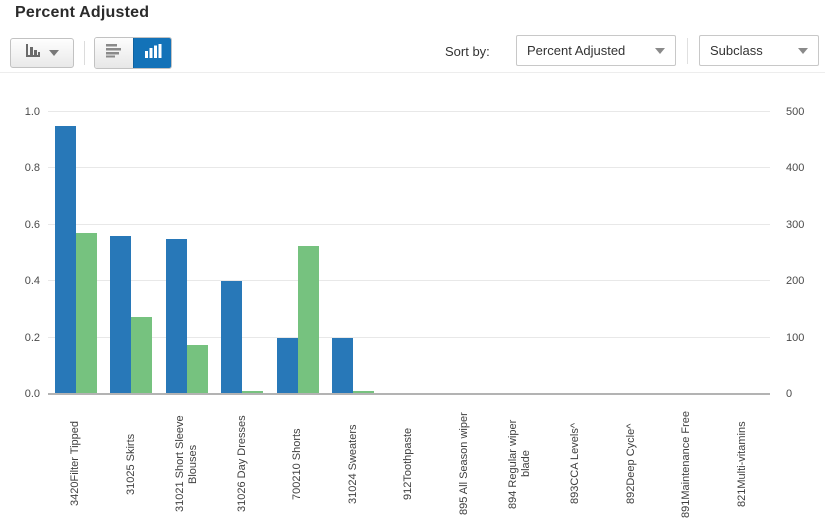 Image resolution: width=825 pixels, height=530 pixels. I want to click on x-axis-label: 31026 Day Dresses, so click(241, 464).